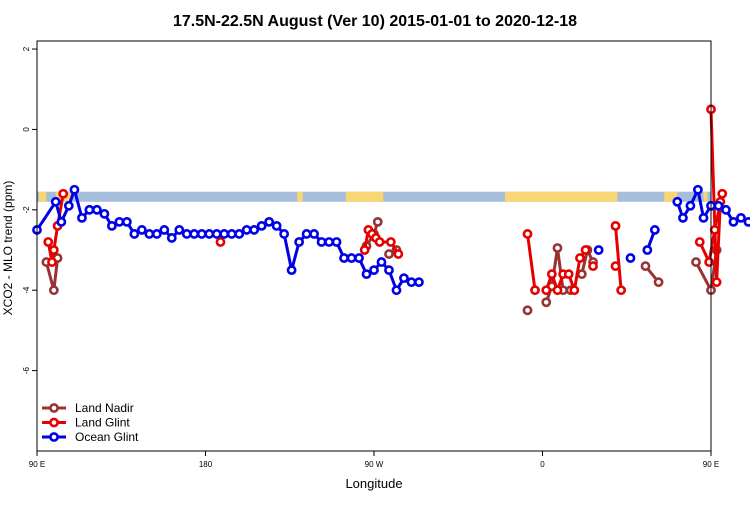 This screenshot has height=505, width=750. I want to click on y-axis-label: XCO2 - MLO trend (ppm), so click(8, 248).